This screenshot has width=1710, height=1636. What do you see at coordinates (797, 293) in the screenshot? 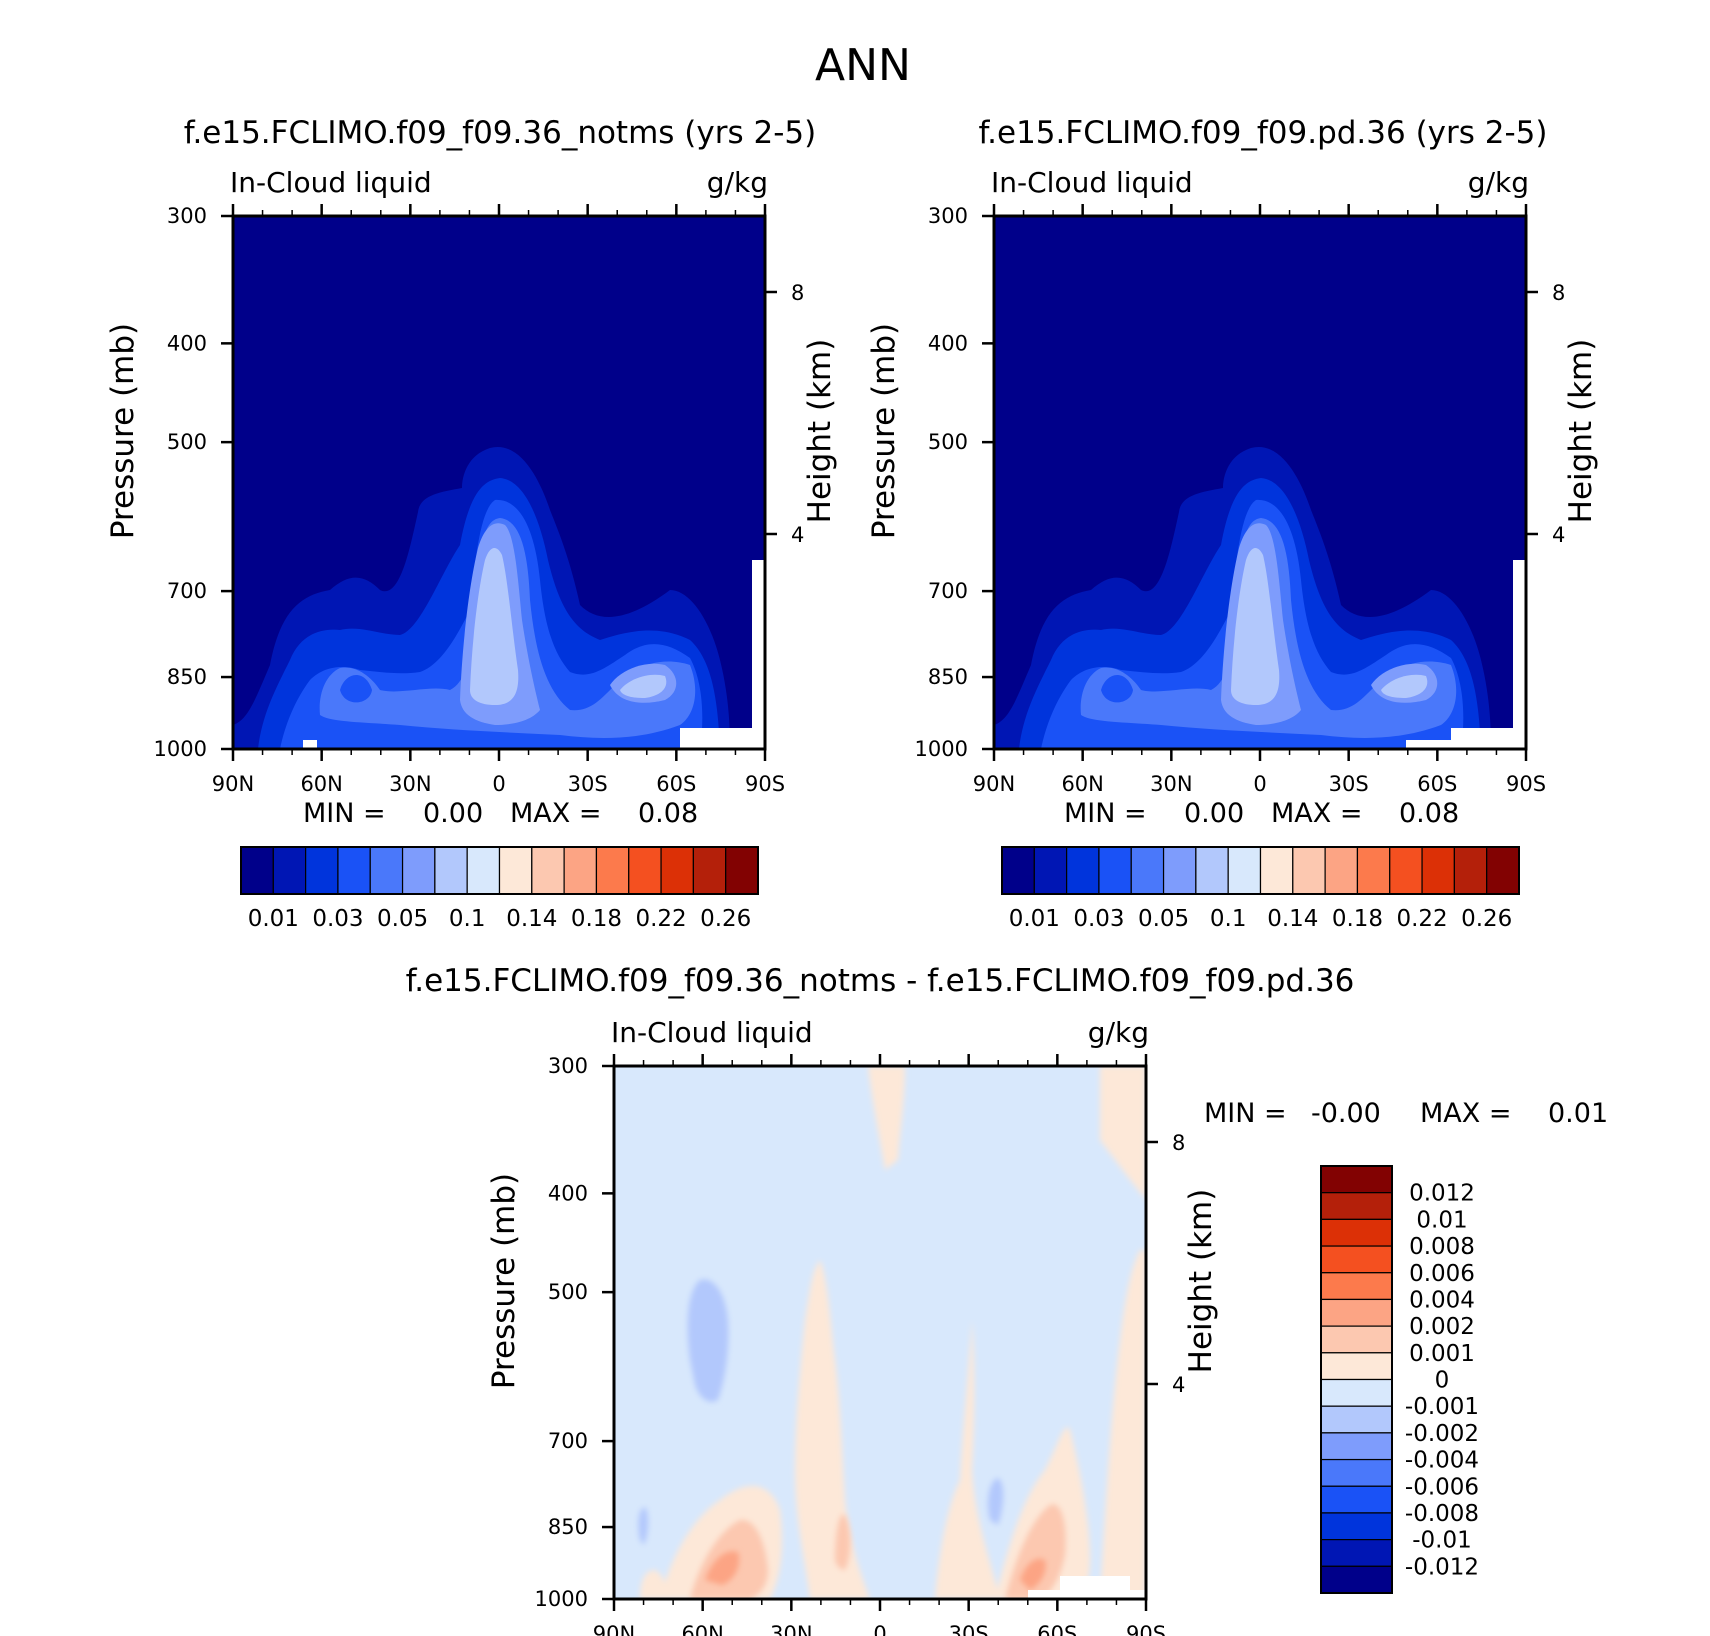
I see `y-right-tick-label: 8` at bounding box center [797, 293].